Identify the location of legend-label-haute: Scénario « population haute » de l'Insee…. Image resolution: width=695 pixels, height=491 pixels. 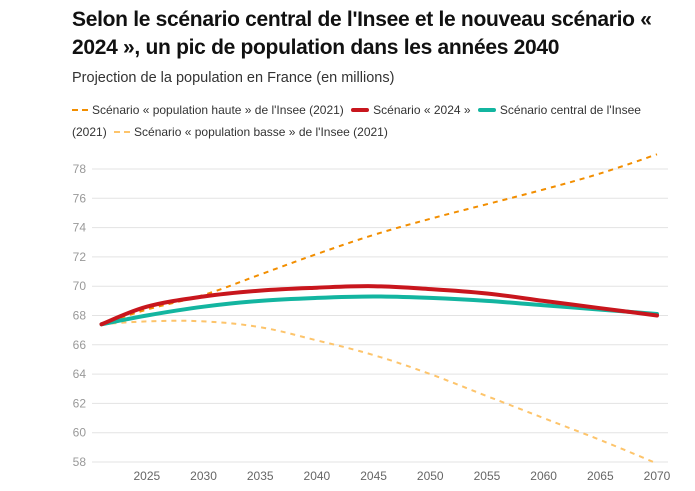
(218, 110).